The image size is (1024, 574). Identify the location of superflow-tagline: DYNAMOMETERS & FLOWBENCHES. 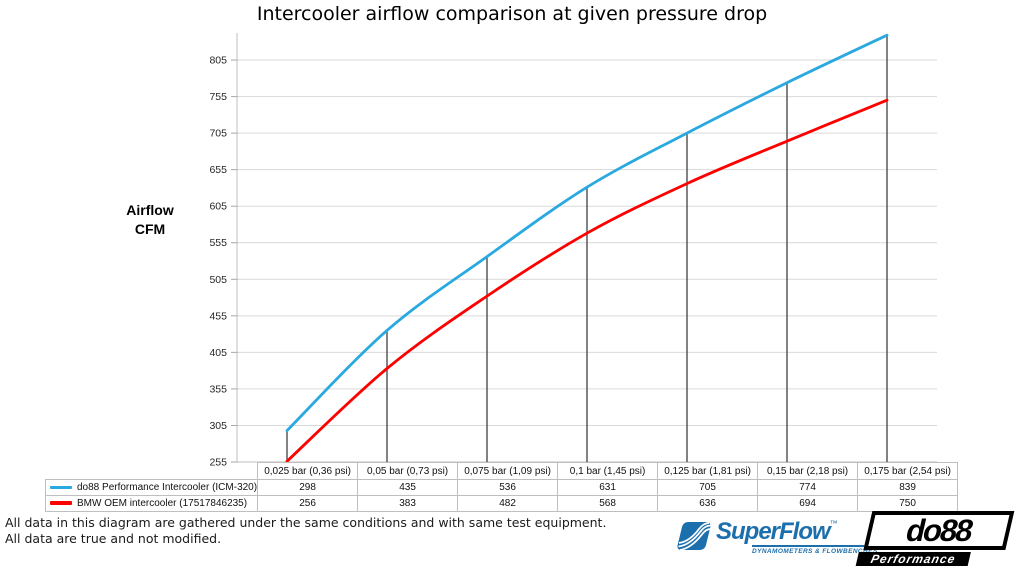
(815, 550).